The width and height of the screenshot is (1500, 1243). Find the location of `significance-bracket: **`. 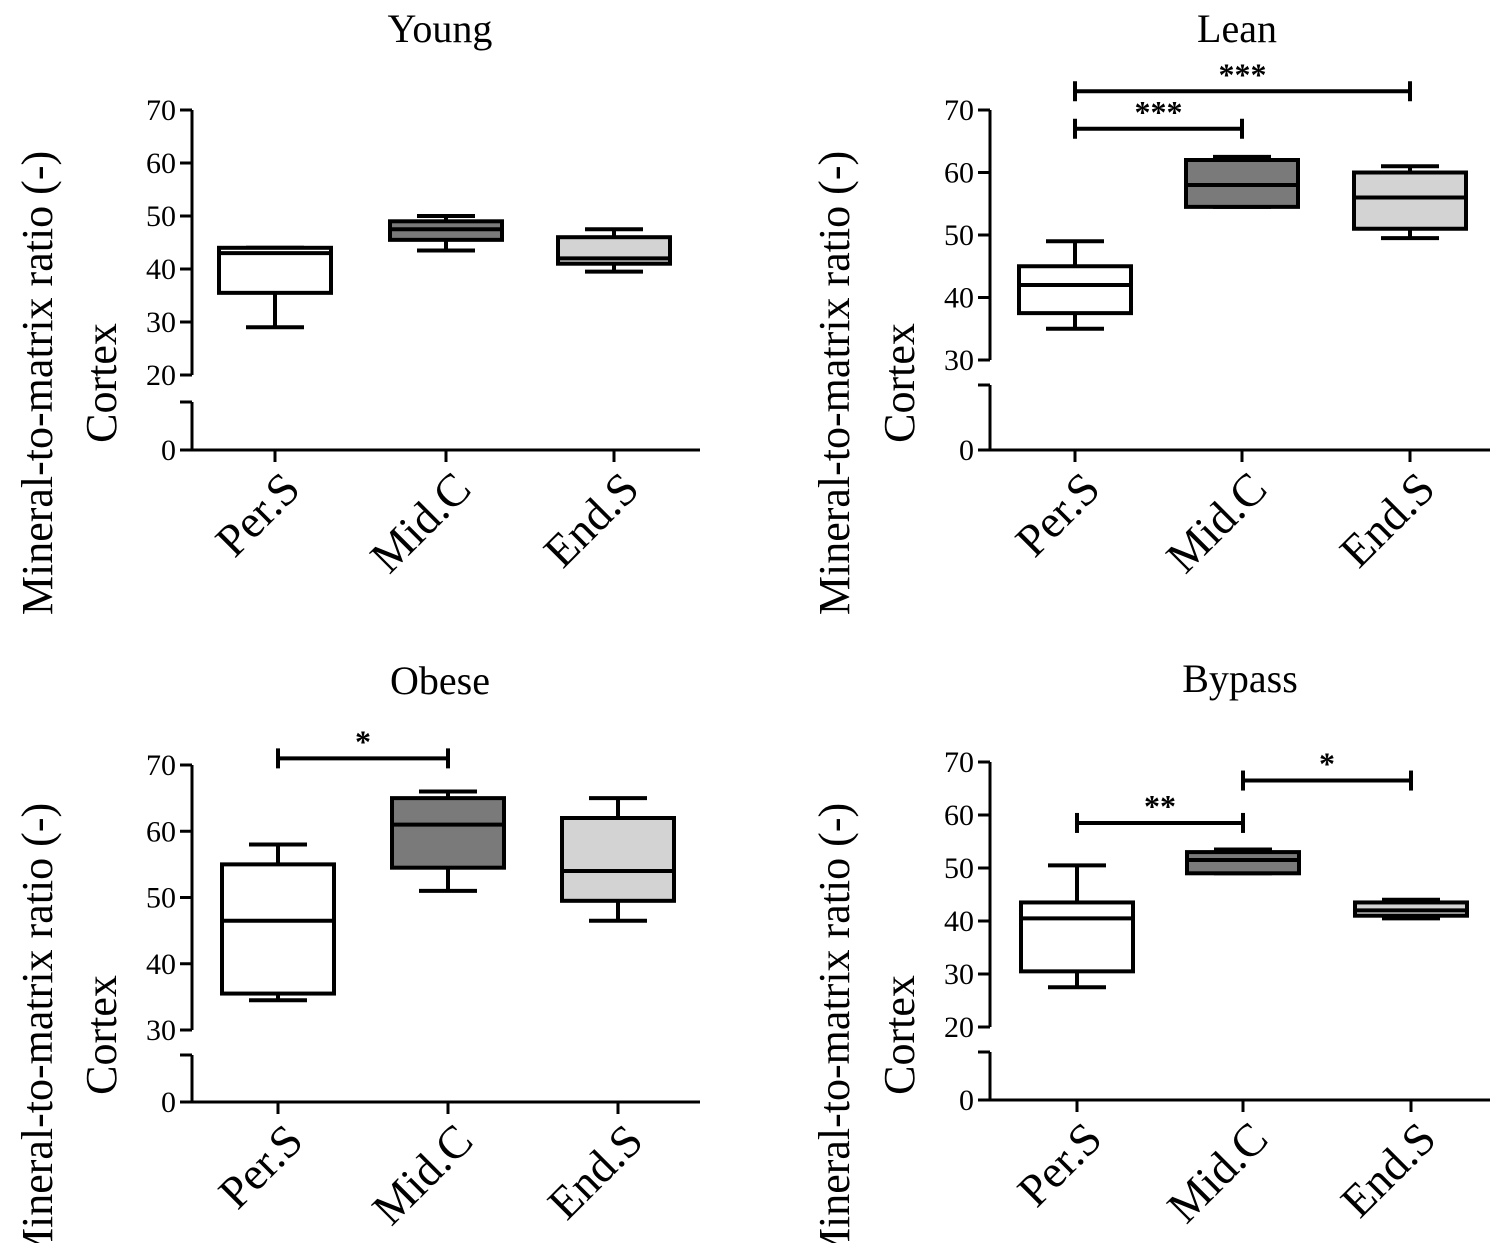

significance-bracket: ** is located at coordinates (1160, 810).